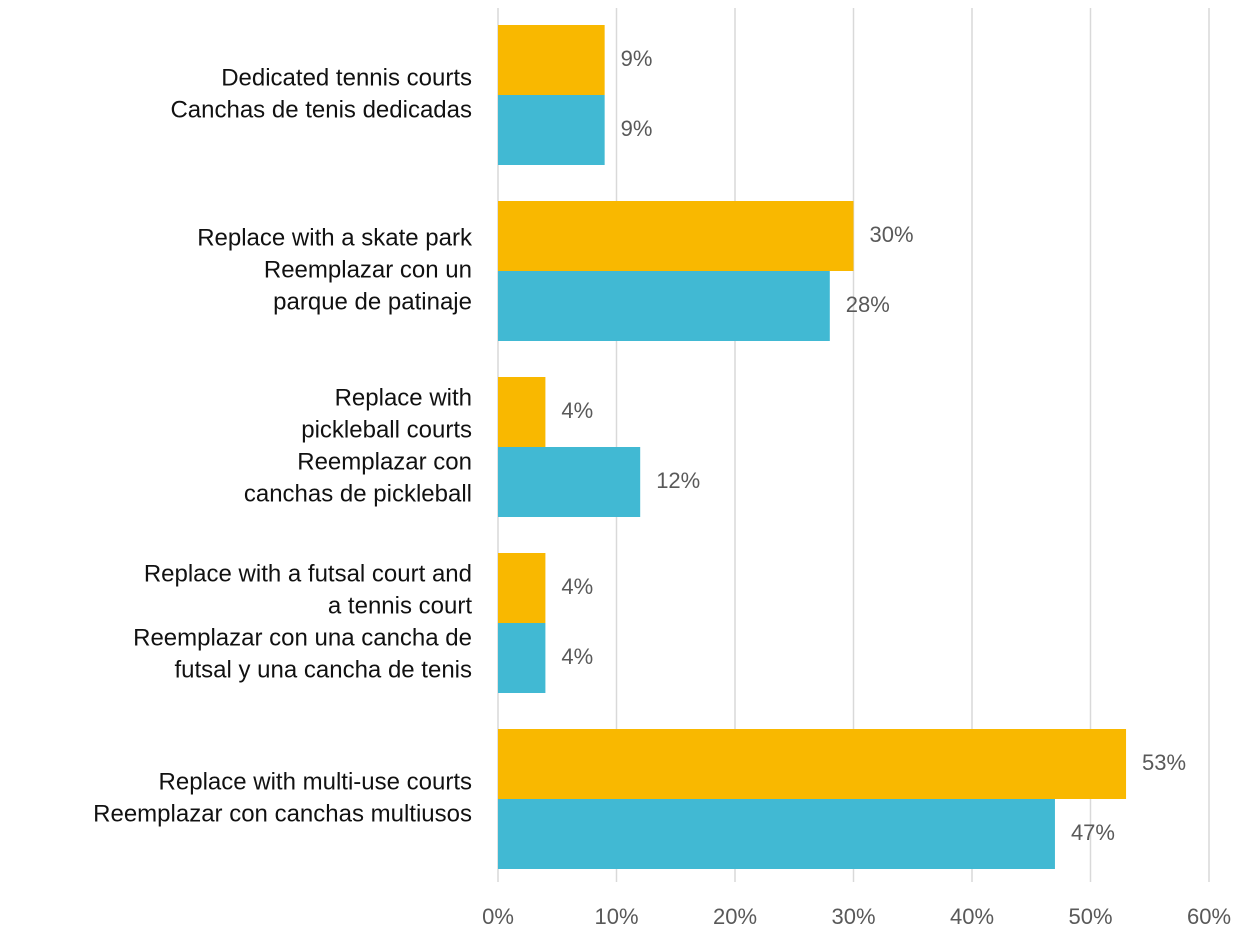 The image size is (1246, 934). Describe the element at coordinates (972, 916) in the screenshot. I see `x-tick-label: 40%` at that location.